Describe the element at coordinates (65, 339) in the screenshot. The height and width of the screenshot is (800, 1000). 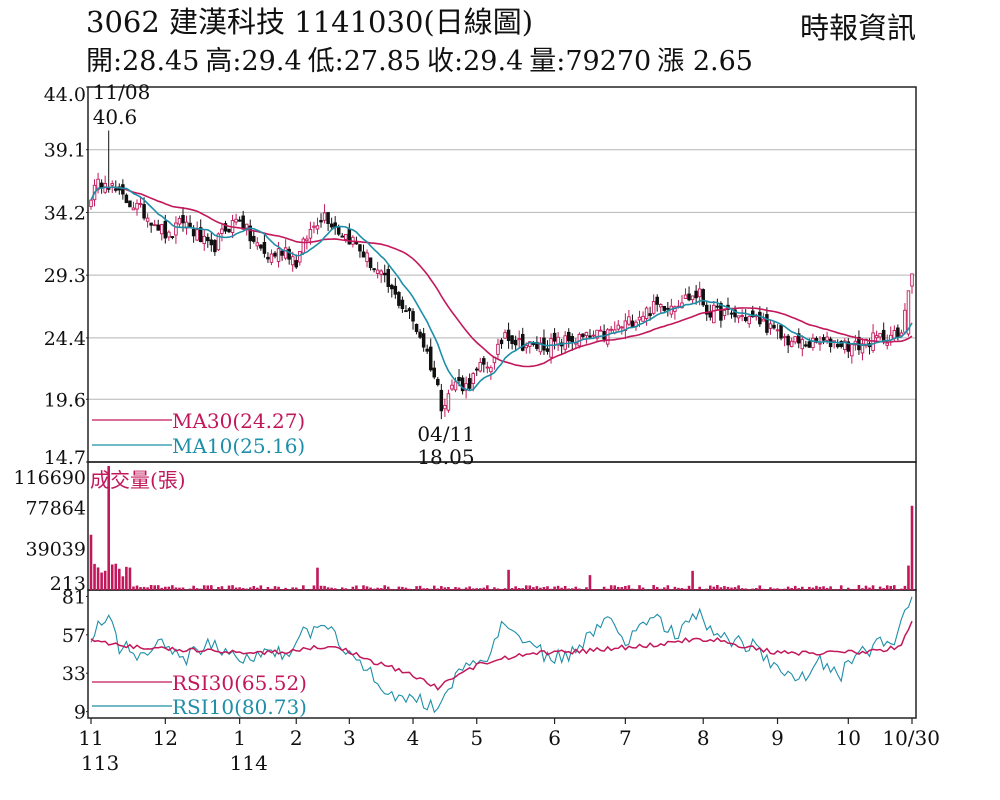
I see `price-tick-label: 24.4` at that location.